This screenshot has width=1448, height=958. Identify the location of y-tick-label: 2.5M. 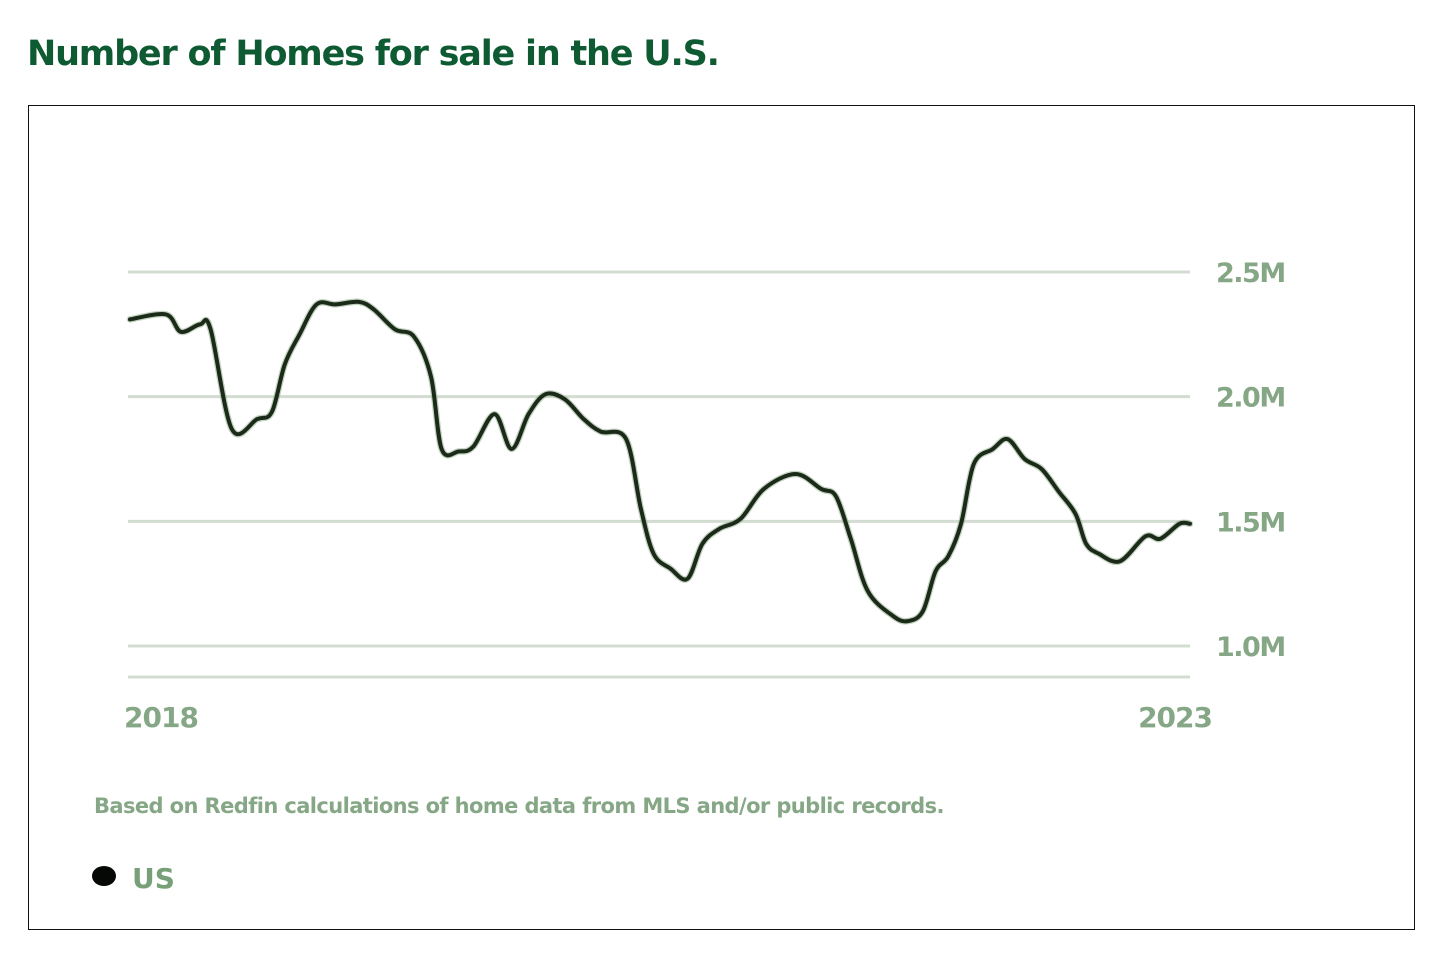
(1250, 273).